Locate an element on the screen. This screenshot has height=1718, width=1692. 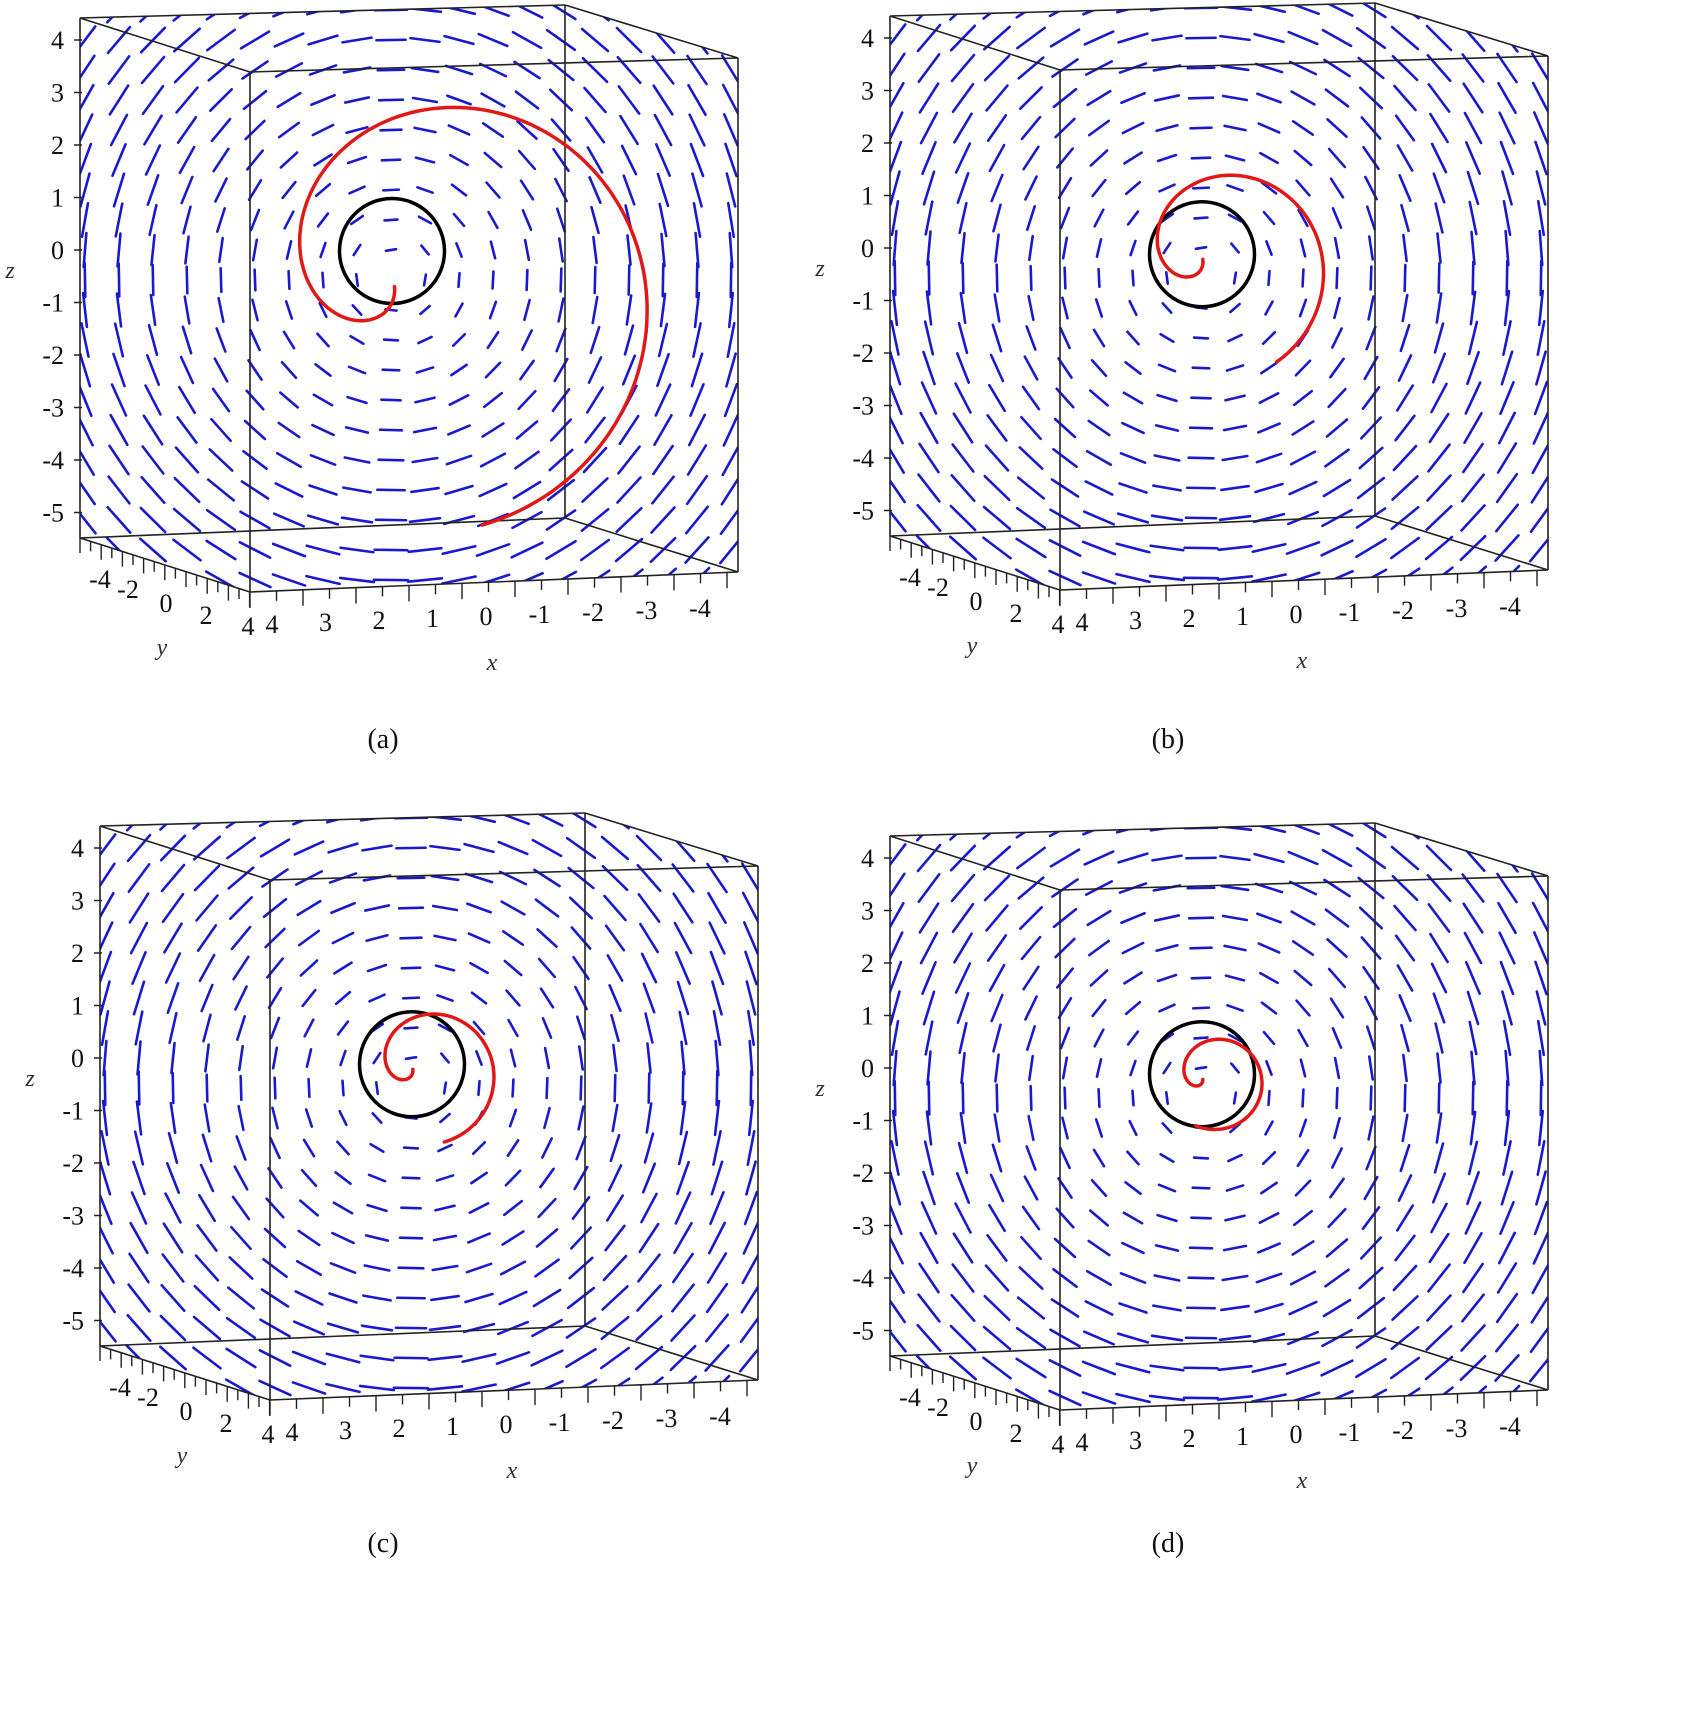
panel-caption: (d) is located at coordinates (1168, 1543).